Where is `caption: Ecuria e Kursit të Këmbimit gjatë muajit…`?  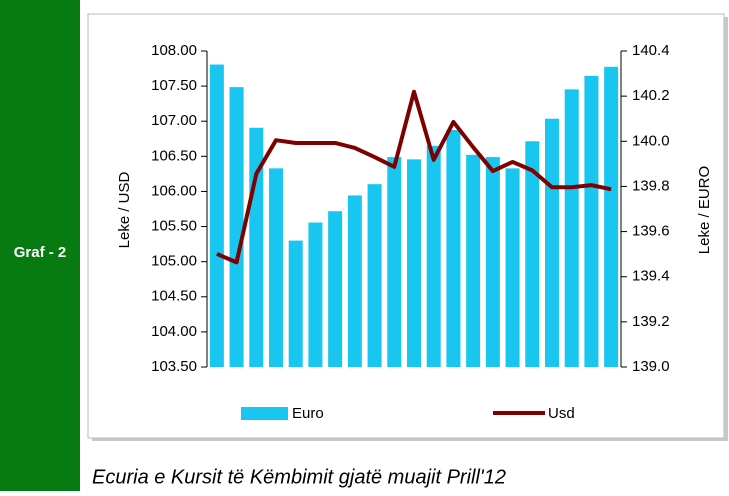
caption: Ecuria e Kursit të Këmbimit gjatë muajit… is located at coordinates (299, 477).